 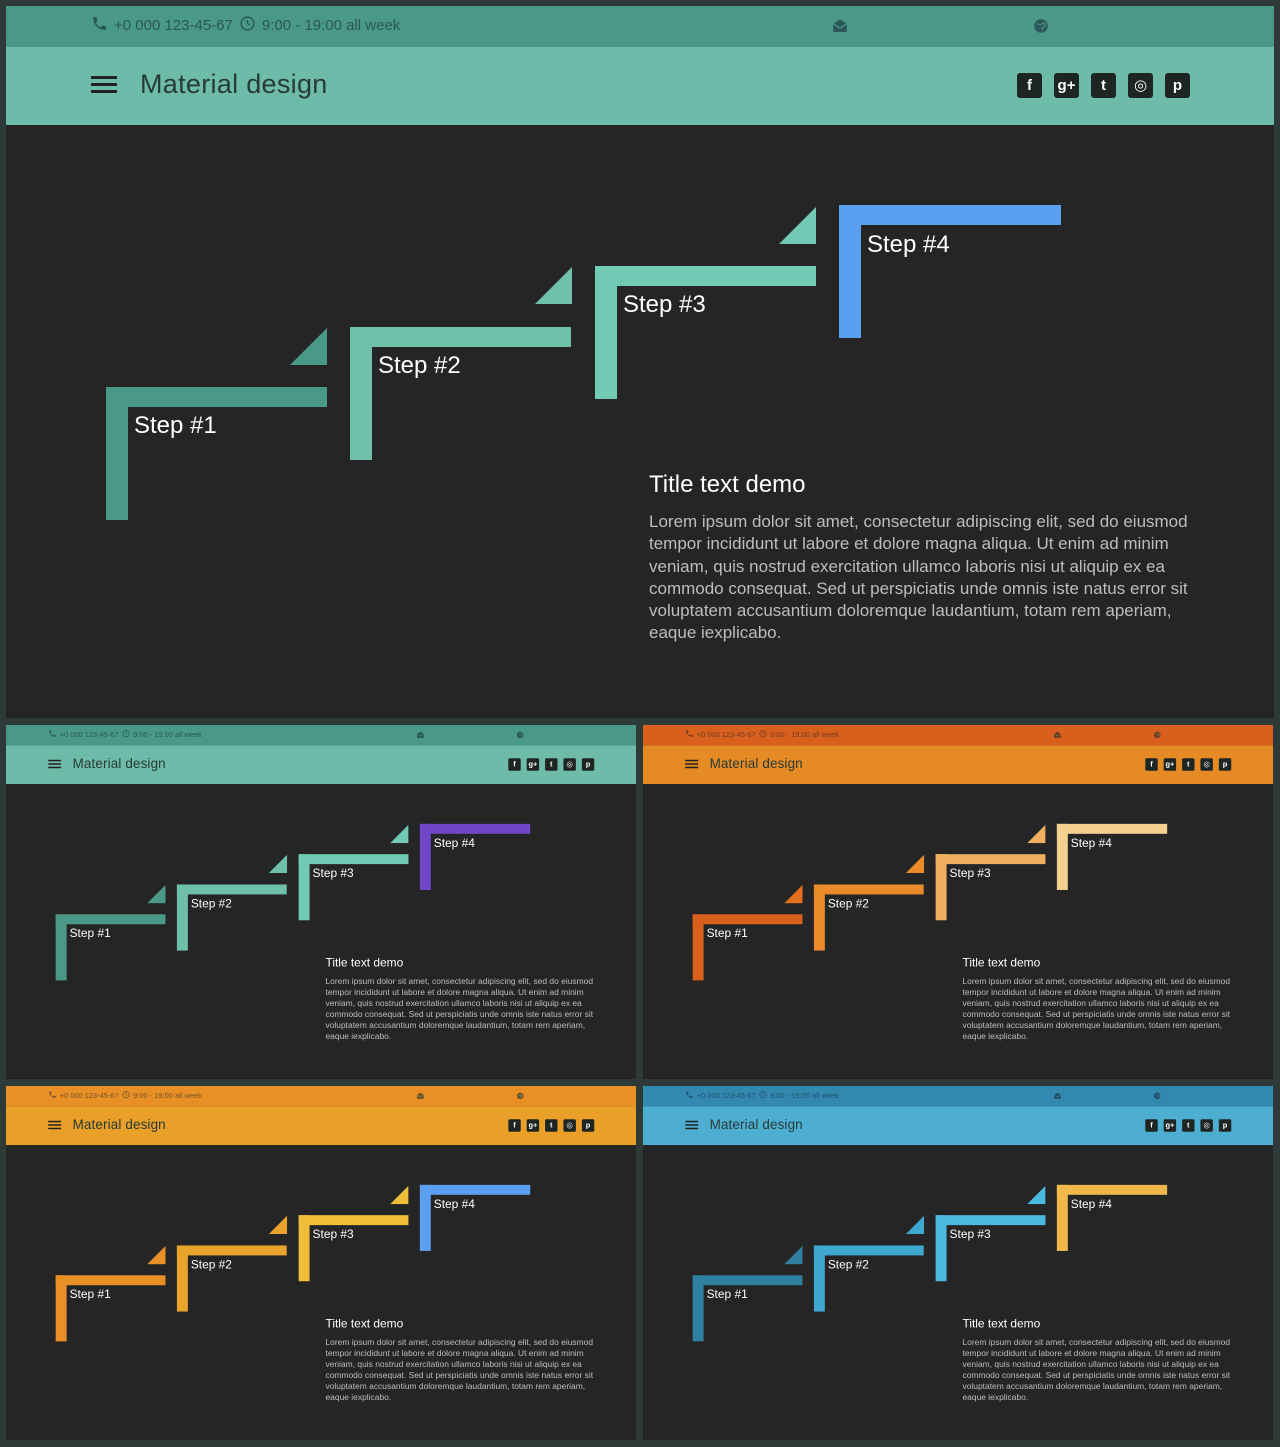 What do you see at coordinates (364, 1324) in the screenshot?
I see `section-title: Title text demo` at bounding box center [364, 1324].